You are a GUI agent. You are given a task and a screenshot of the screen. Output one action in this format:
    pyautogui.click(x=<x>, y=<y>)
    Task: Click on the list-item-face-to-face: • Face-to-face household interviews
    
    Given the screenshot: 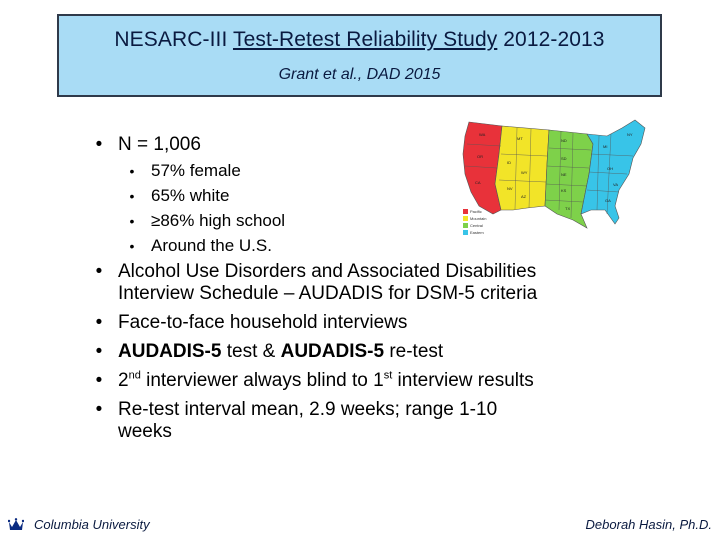 What is the action you would take?
    pyautogui.click(x=368, y=323)
    